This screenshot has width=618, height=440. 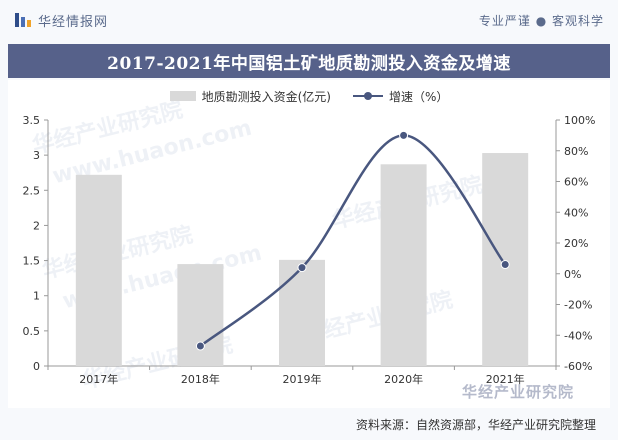 I want to click on y-left-tick-label: 0, so click(x=36, y=366).